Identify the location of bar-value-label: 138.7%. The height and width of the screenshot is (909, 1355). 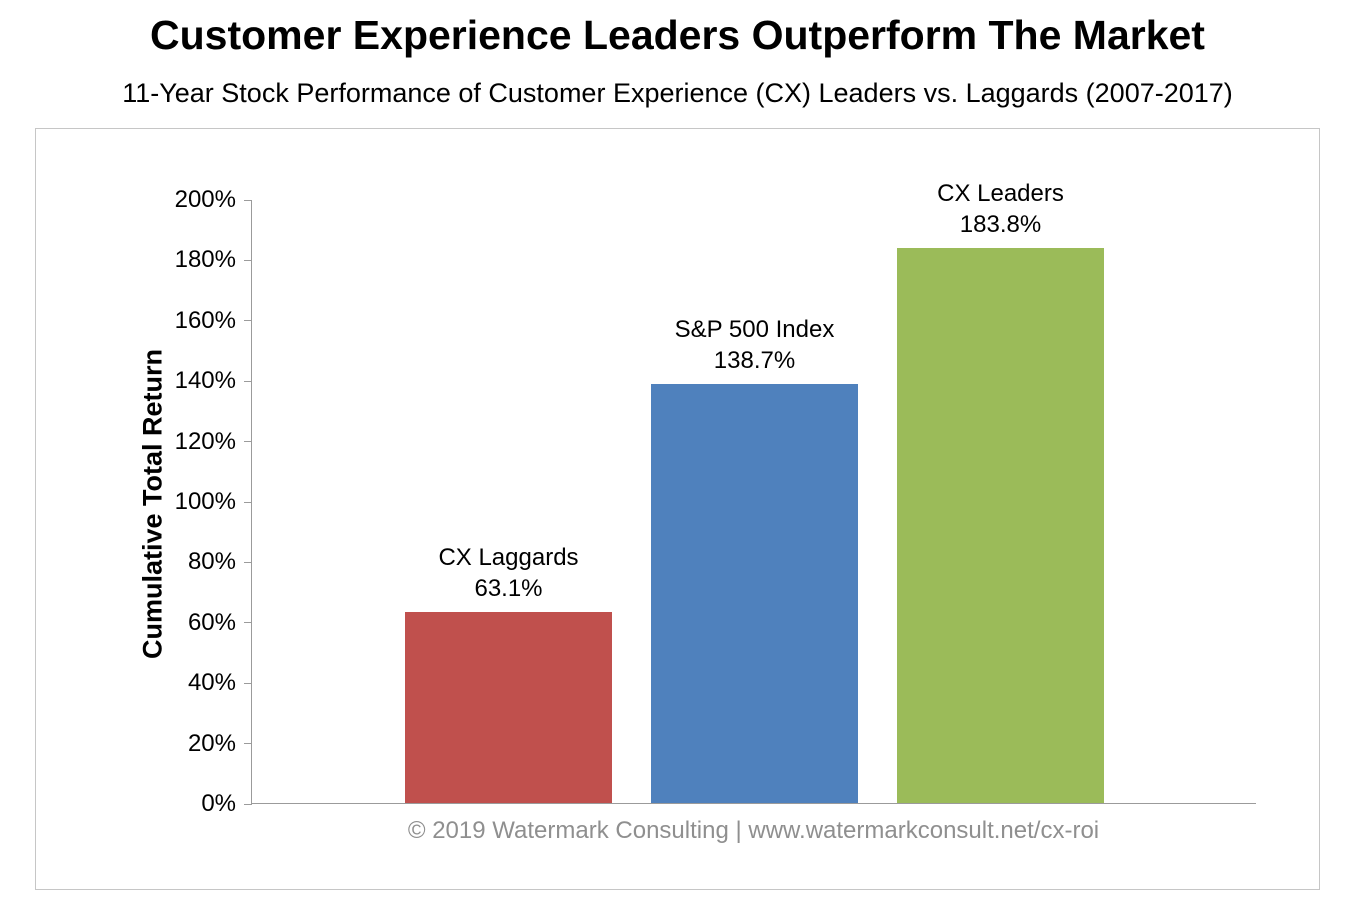
(754, 361).